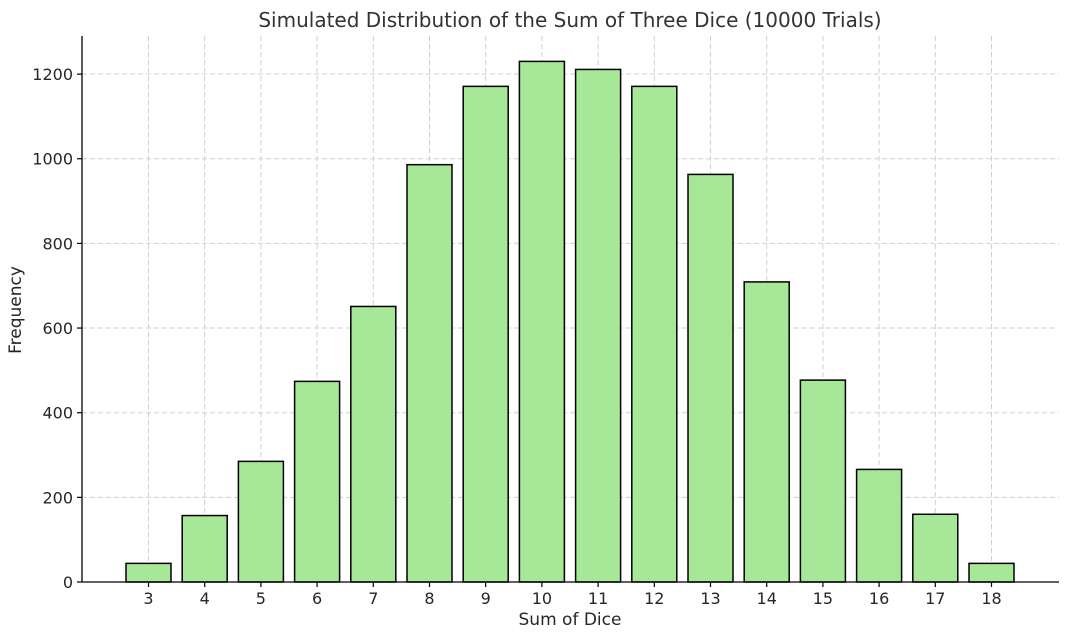 The height and width of the screenshot is (636, 1066). Describe the element at coordinates (879, 598) in the screenshot. I see `x-tick-label: 16` at that location.